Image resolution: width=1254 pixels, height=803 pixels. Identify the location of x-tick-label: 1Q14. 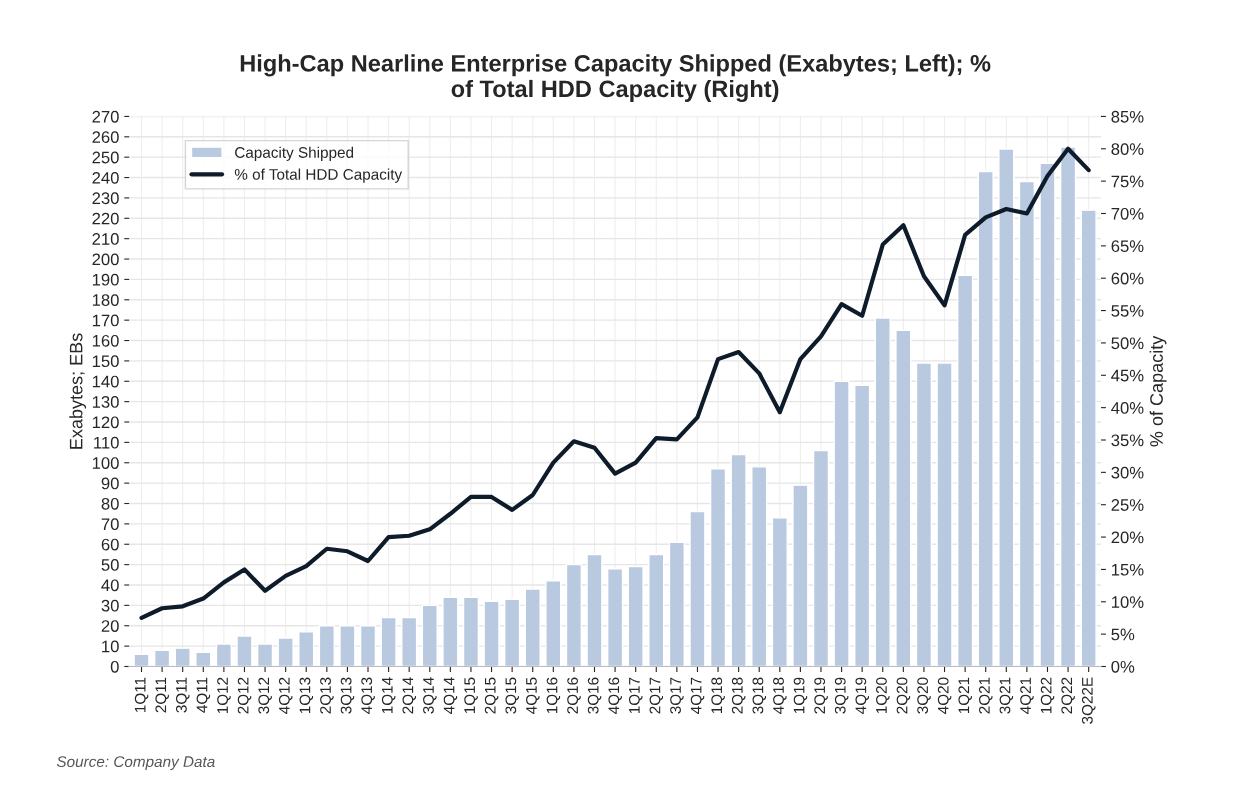
(388, 695).